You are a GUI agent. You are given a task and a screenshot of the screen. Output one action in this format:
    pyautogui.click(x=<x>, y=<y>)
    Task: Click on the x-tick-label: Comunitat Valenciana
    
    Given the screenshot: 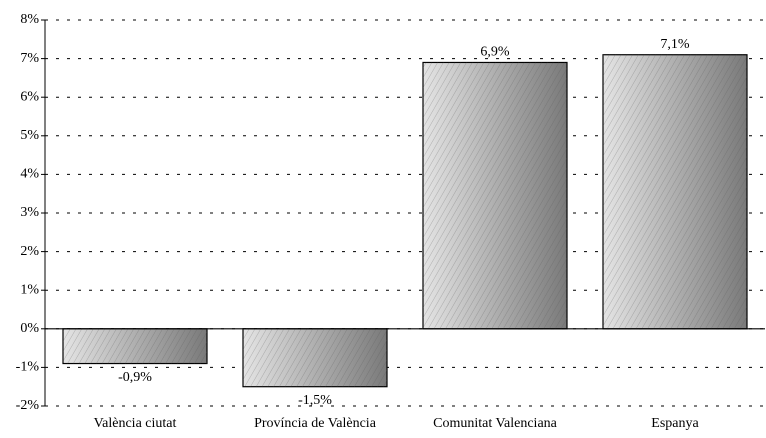 What is the action you would take?
    pyautogui.click(x=495, y=423)
    